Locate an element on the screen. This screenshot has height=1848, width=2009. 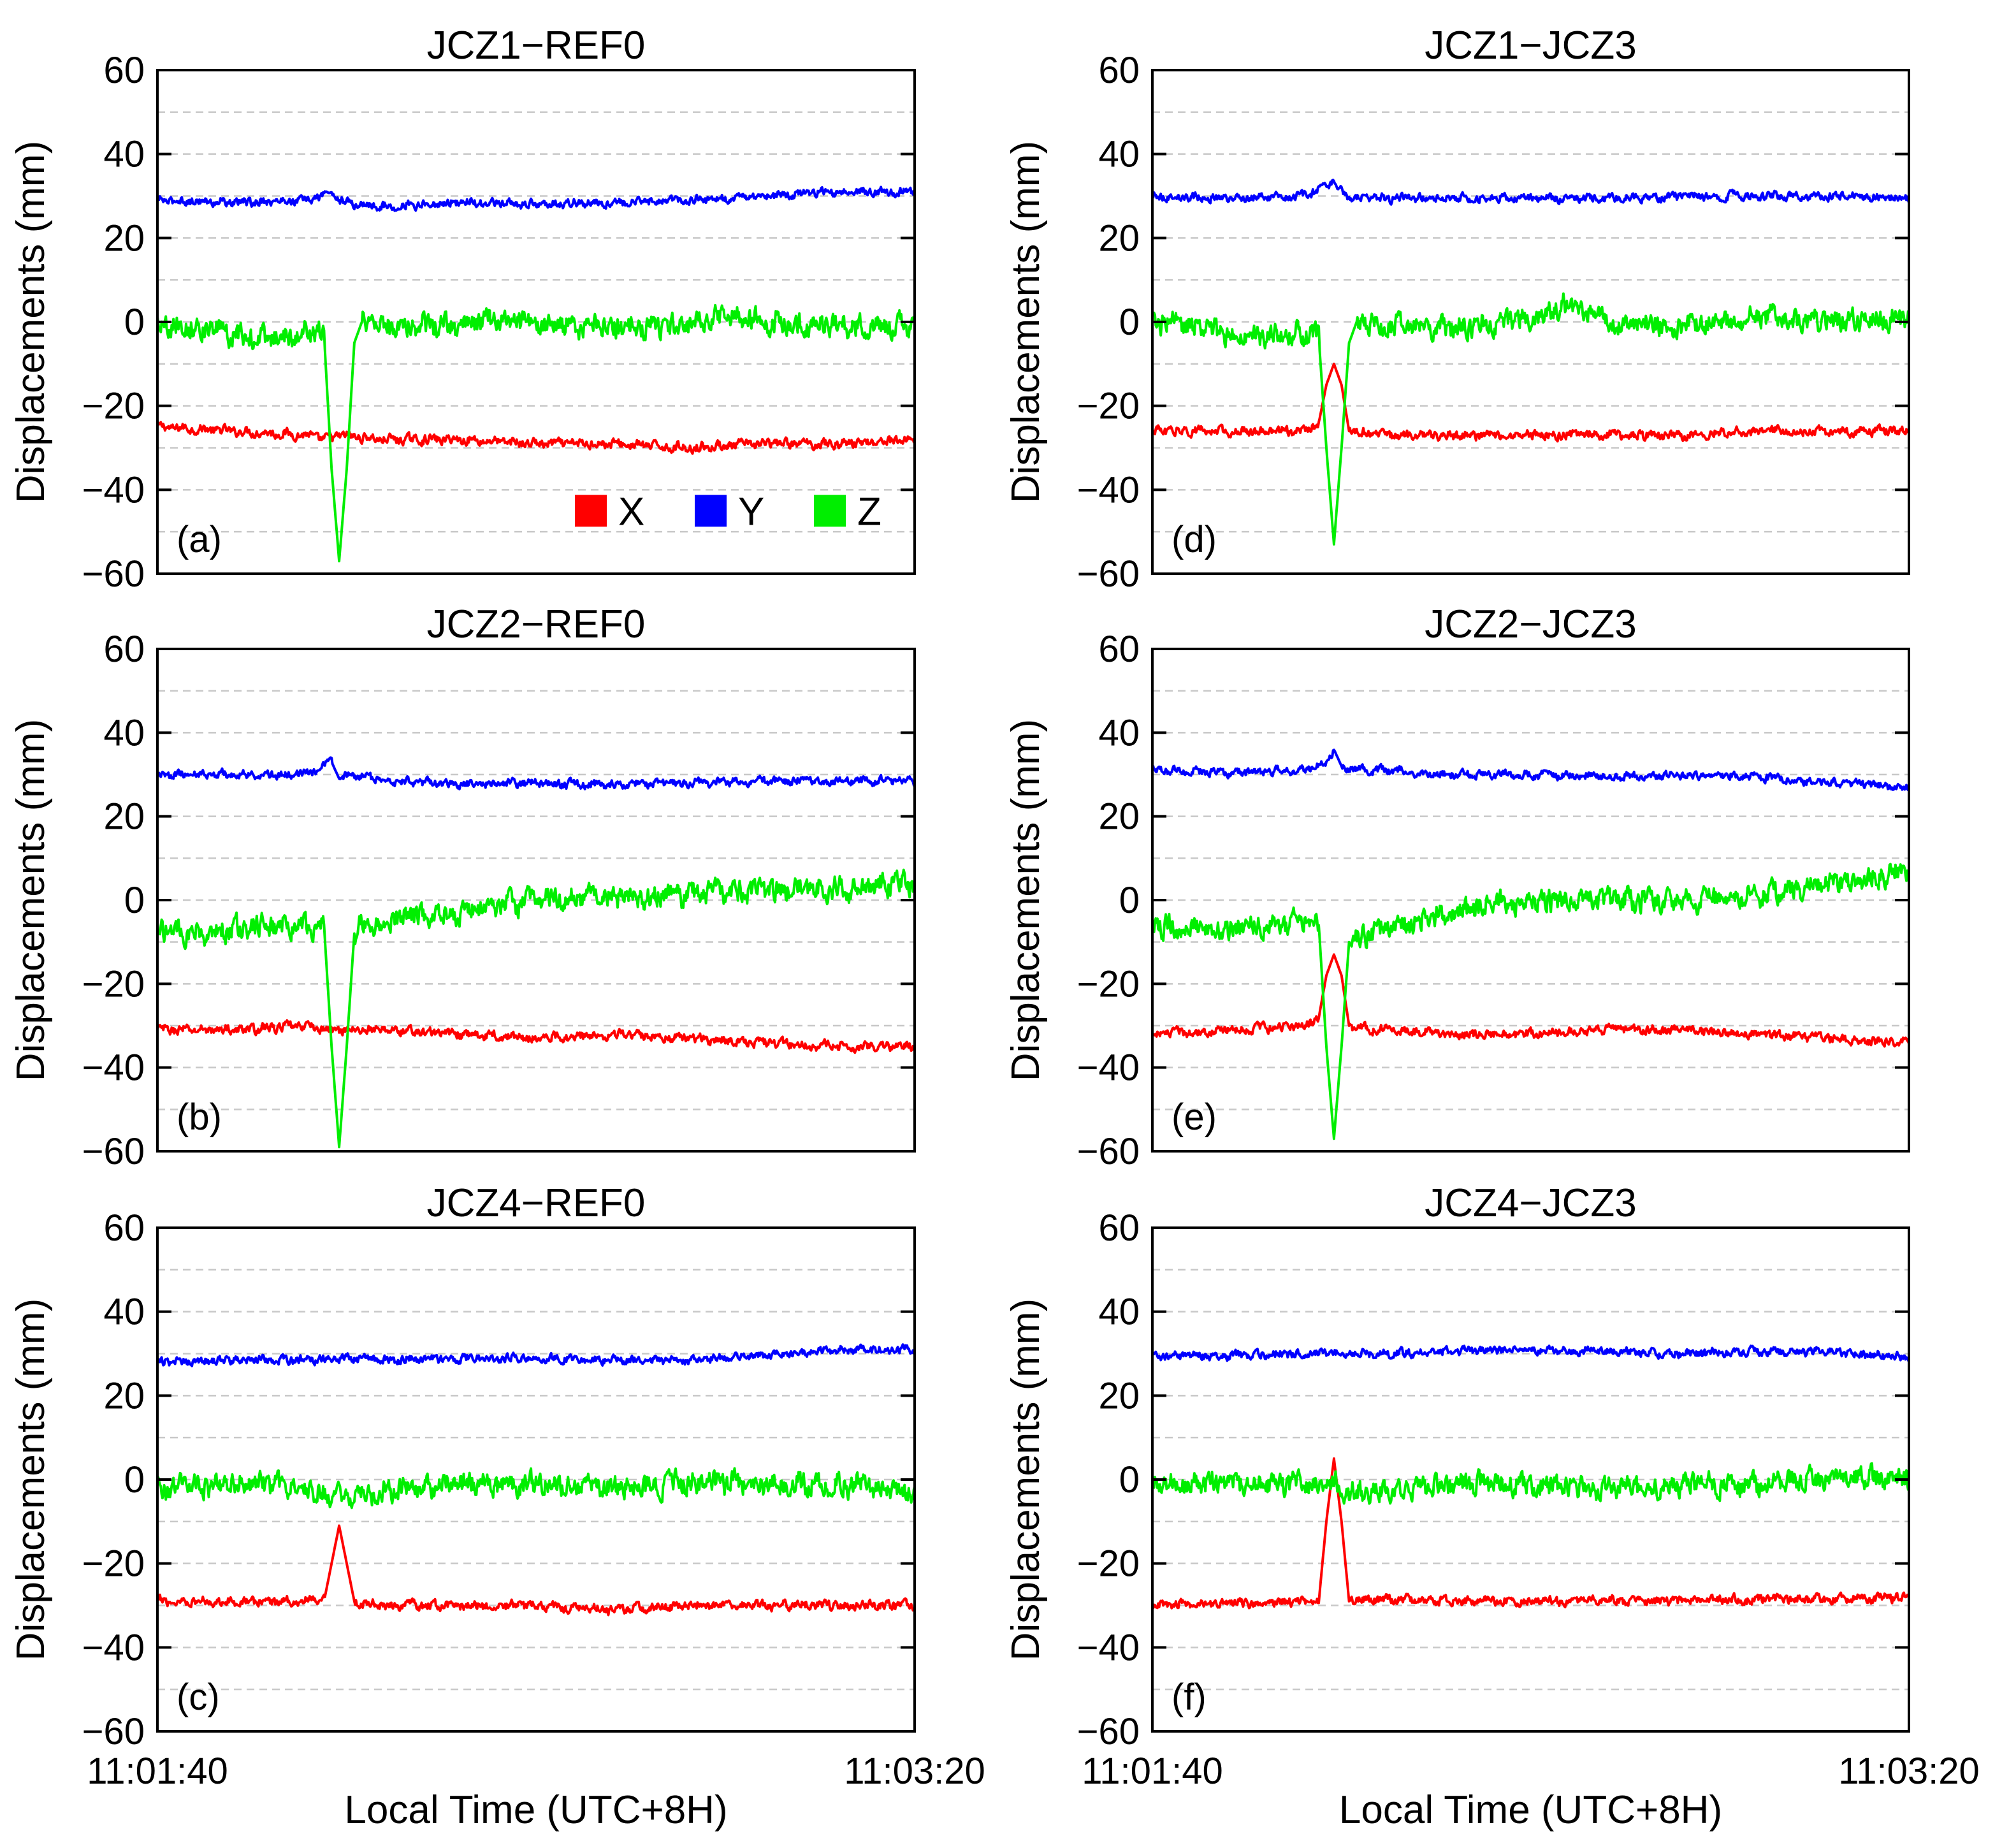
panel-title: JCZ1−REF0 is located at coordinates (536, 46).